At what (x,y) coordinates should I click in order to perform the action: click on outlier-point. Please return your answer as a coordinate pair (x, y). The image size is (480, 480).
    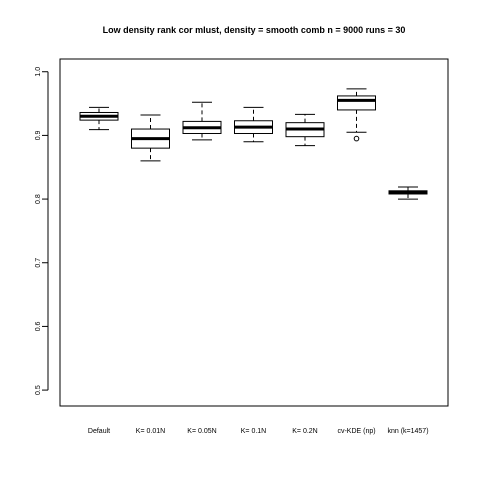
    Looking at the image, I should click on (356, 138).